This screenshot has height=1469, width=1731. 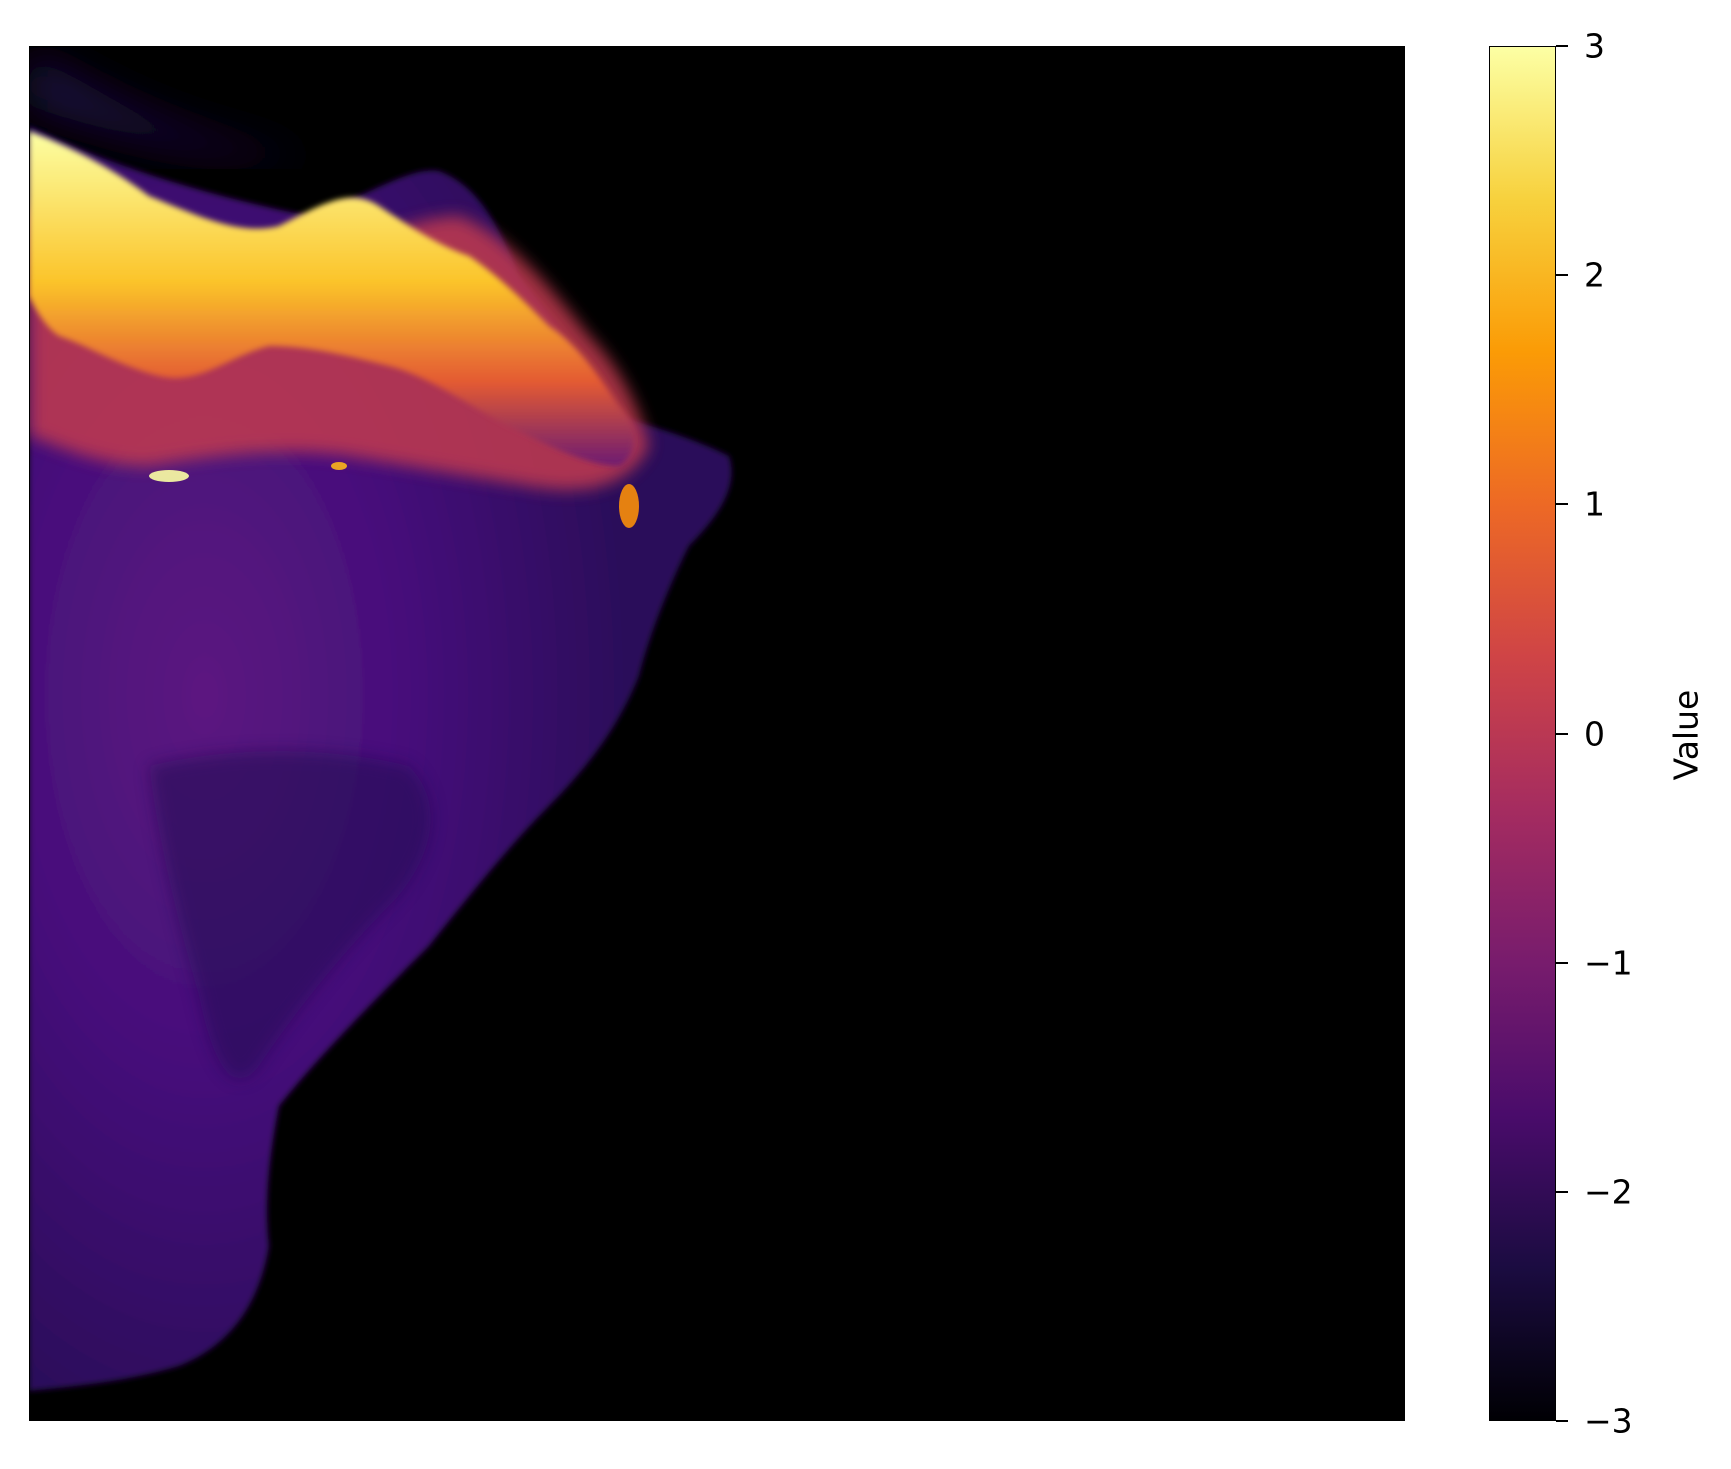 What do you see at coordinates (1608, 1192) in the screenshot?
I see `colorbar-tick-label: −2` at bounding box center [1608, 1192].